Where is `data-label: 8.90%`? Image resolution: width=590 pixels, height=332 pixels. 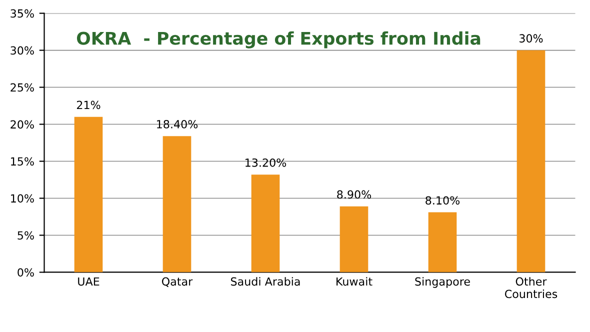
data-label: 8.90% is located at coordinates (354, 194).